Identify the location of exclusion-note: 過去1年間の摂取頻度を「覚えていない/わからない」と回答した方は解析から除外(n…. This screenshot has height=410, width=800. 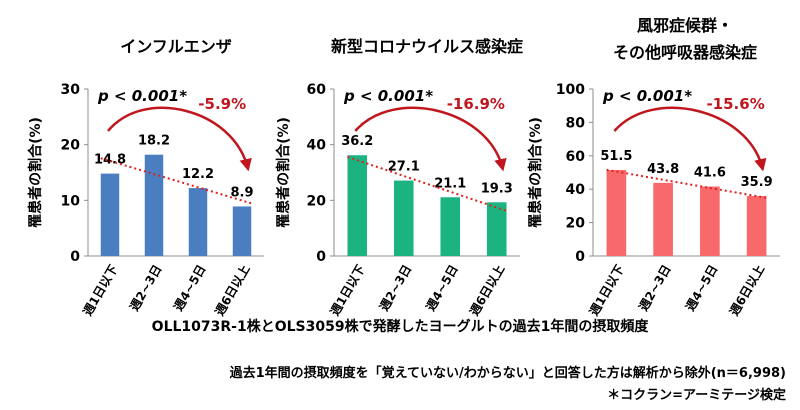
(507, 373).